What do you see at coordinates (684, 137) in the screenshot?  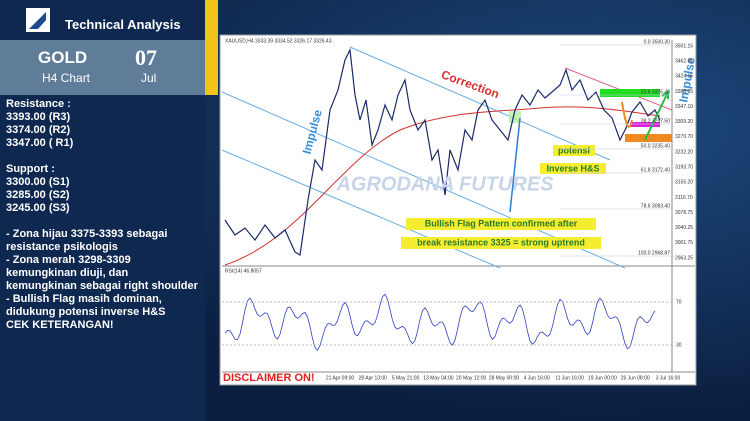 I see `price-label: 3270.70` at bounding box center [684, 137].